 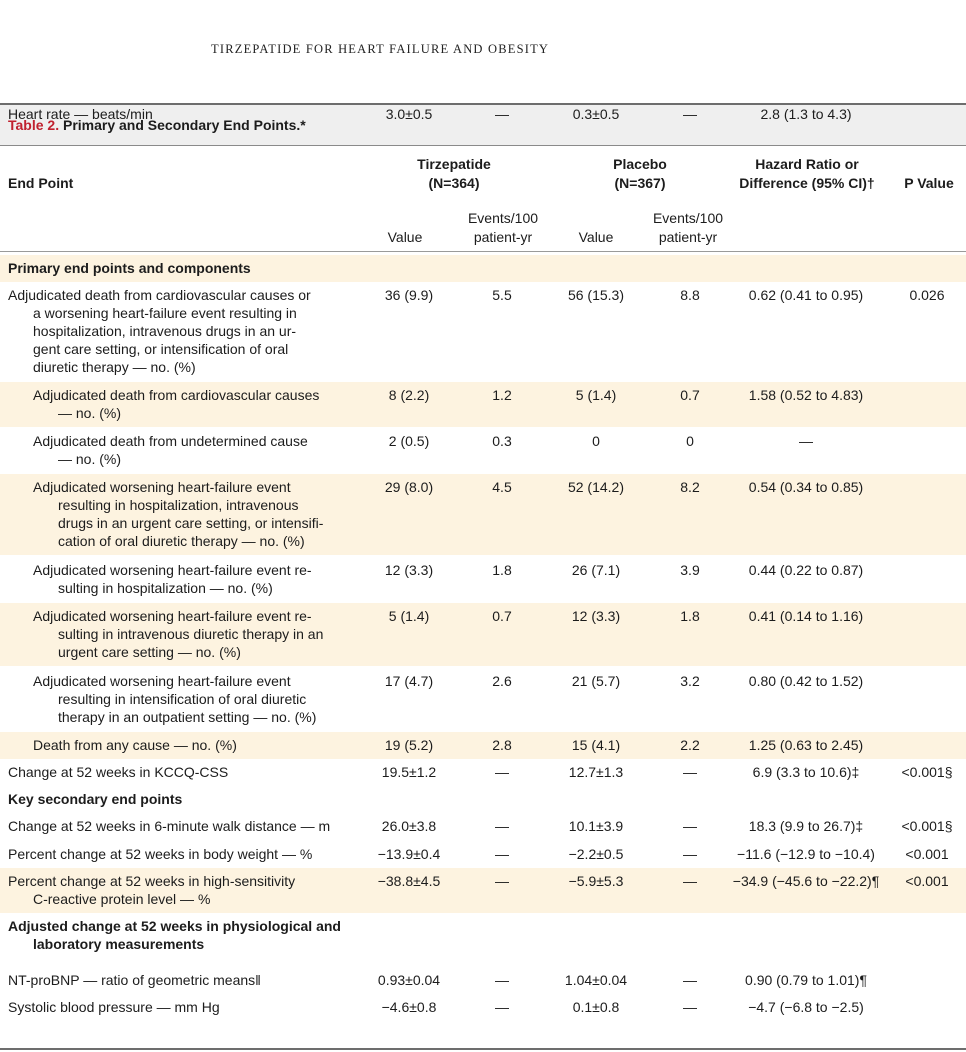 I want to click on table-number: Table 2., so click(x=34, y=125).